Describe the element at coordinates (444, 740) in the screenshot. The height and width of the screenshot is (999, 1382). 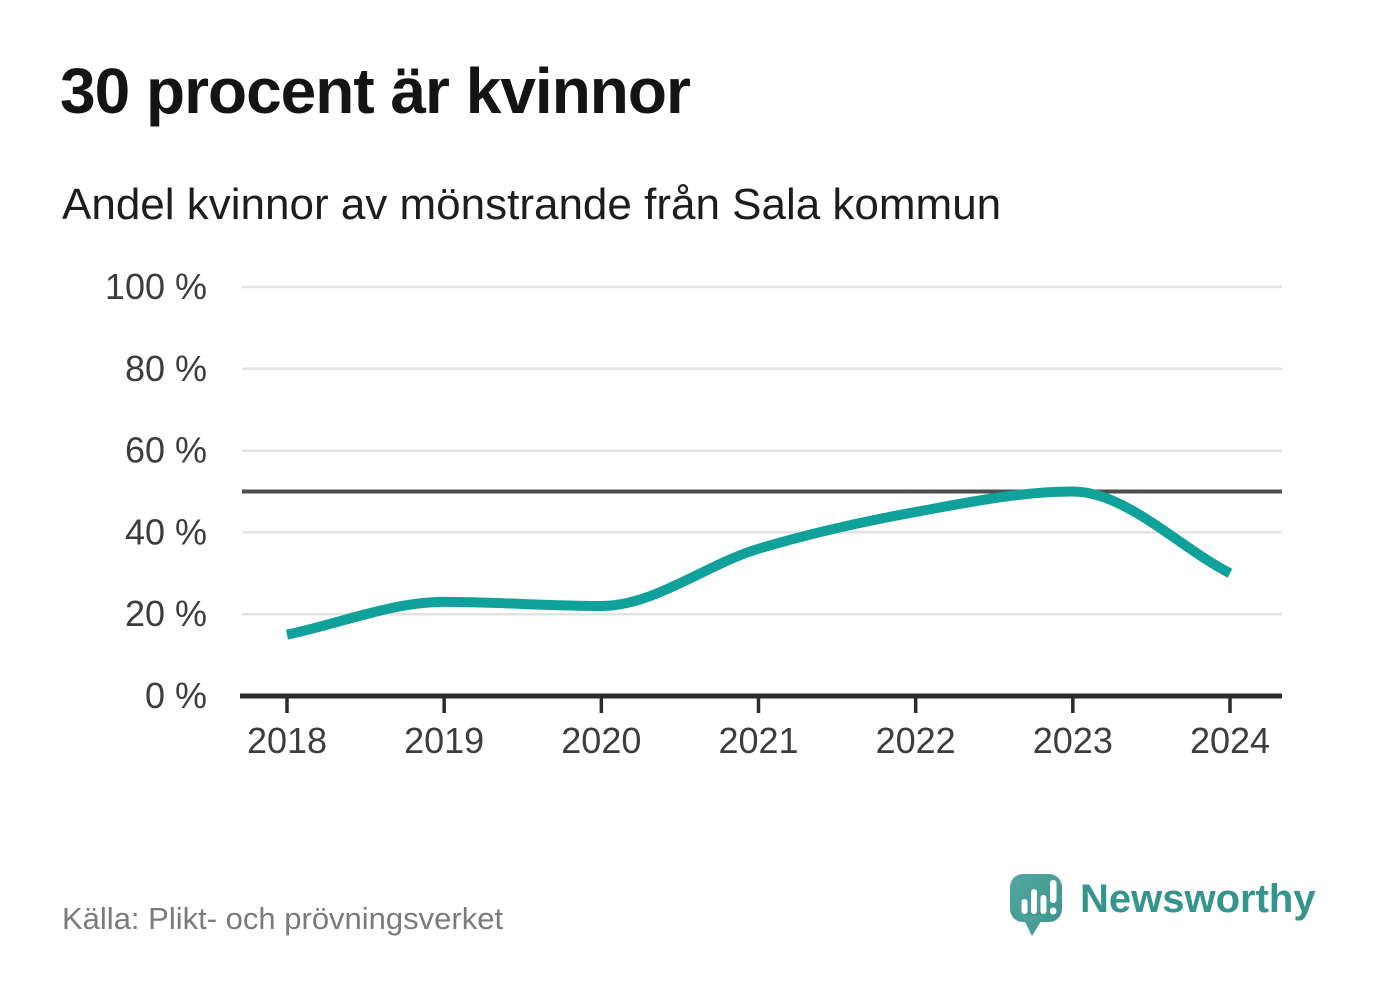
I see `x-axis-tick-label: 2019` at that location.